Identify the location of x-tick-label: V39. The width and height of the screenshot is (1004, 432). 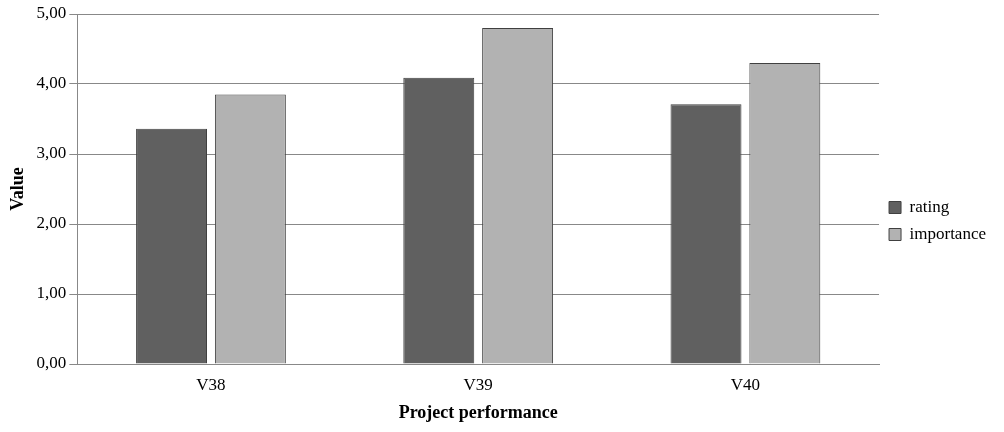
(478, 384).